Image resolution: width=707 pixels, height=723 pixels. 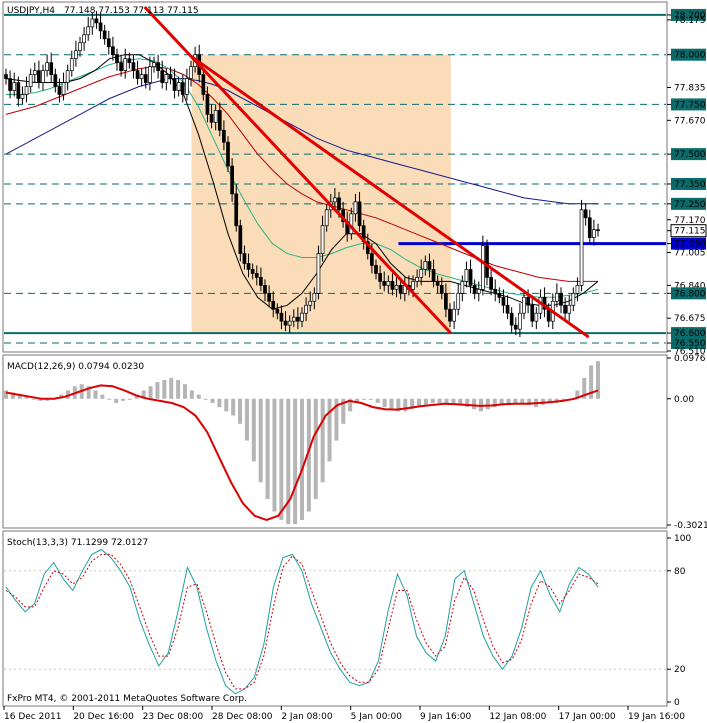 What do you see at coordinates (690, 89) in the screenshot?
I see `price-tick-label: 77.835` at bounding box center [690, 89].